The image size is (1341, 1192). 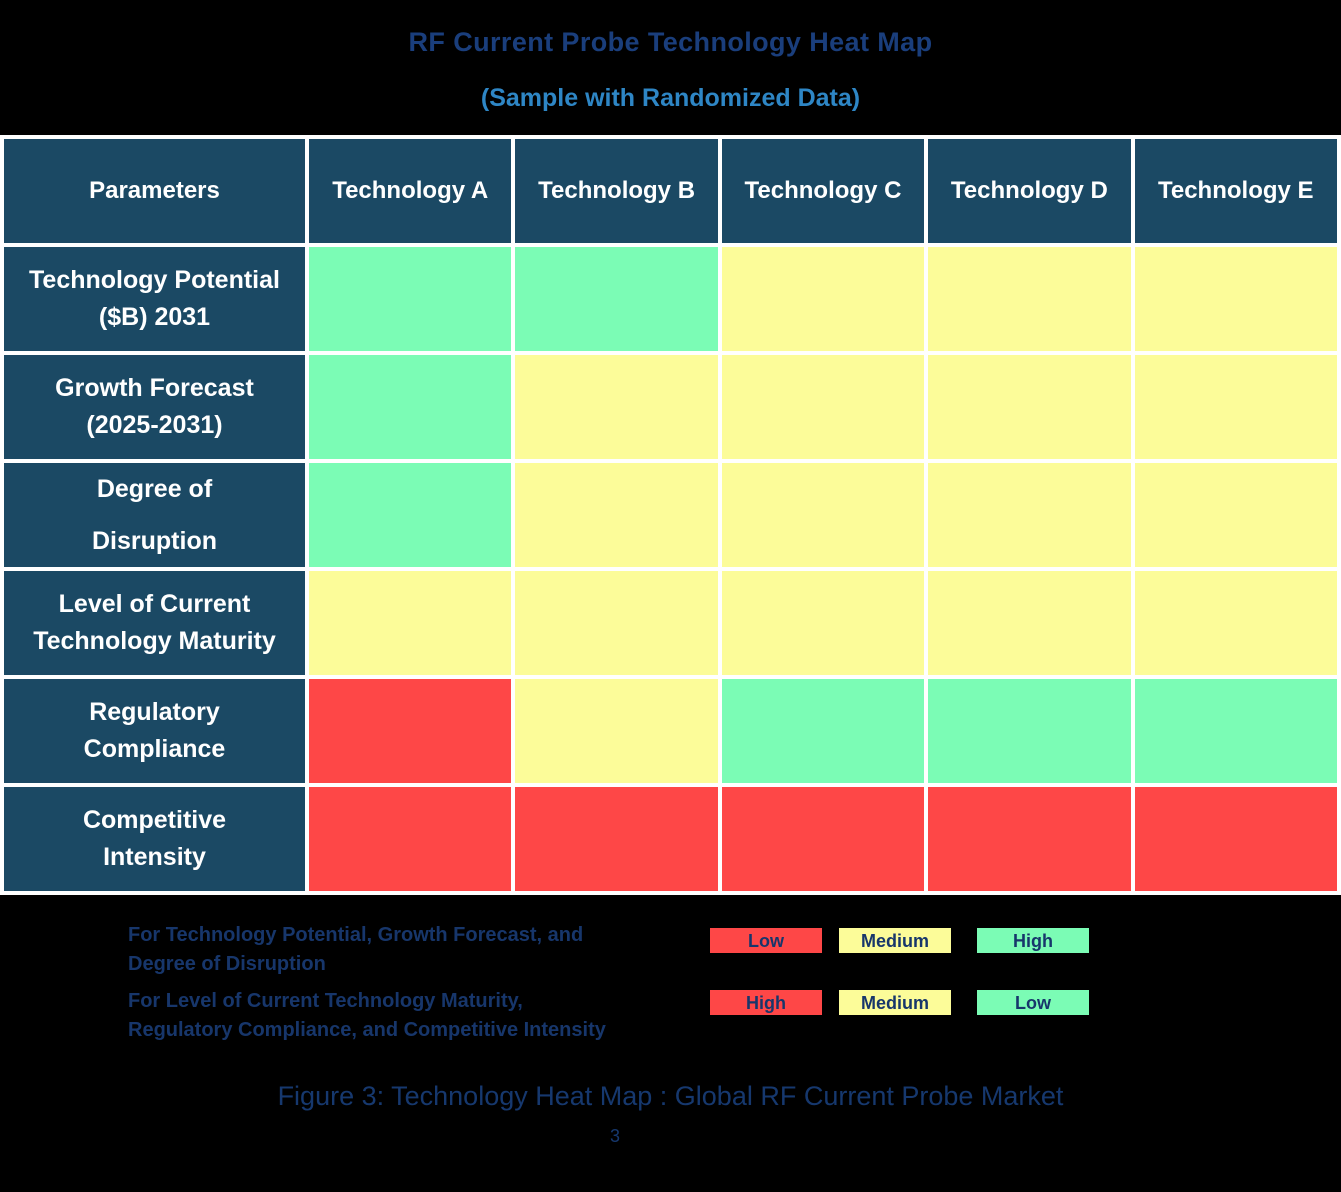 What do you see at coordinates (670, 42) in the screenshot?
I see `chart-title: RF Current Probe Technology Heat Map` at bounding box center [670, 42].